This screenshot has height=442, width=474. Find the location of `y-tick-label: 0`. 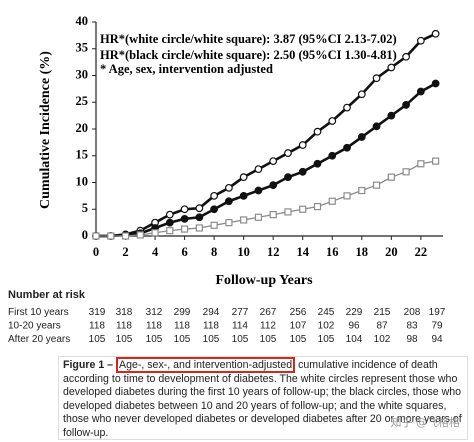

y-tick-label: 0 is located at coordinates (85, 235).